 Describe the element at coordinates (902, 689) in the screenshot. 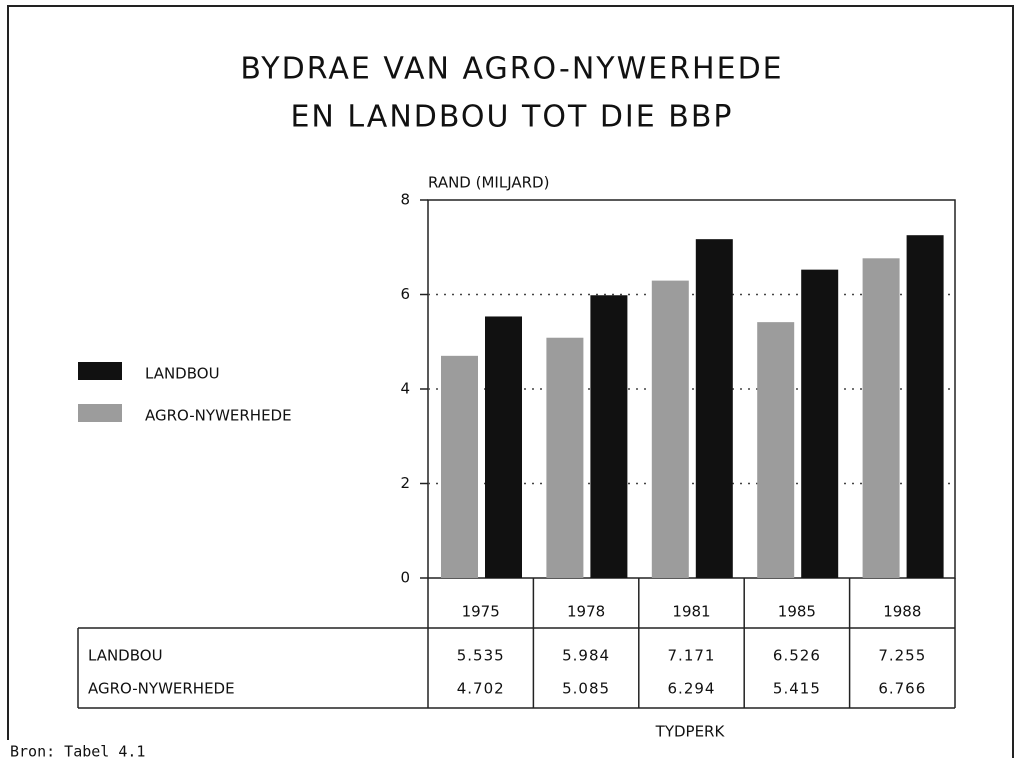

I see `data-label: 6.766` at that location.